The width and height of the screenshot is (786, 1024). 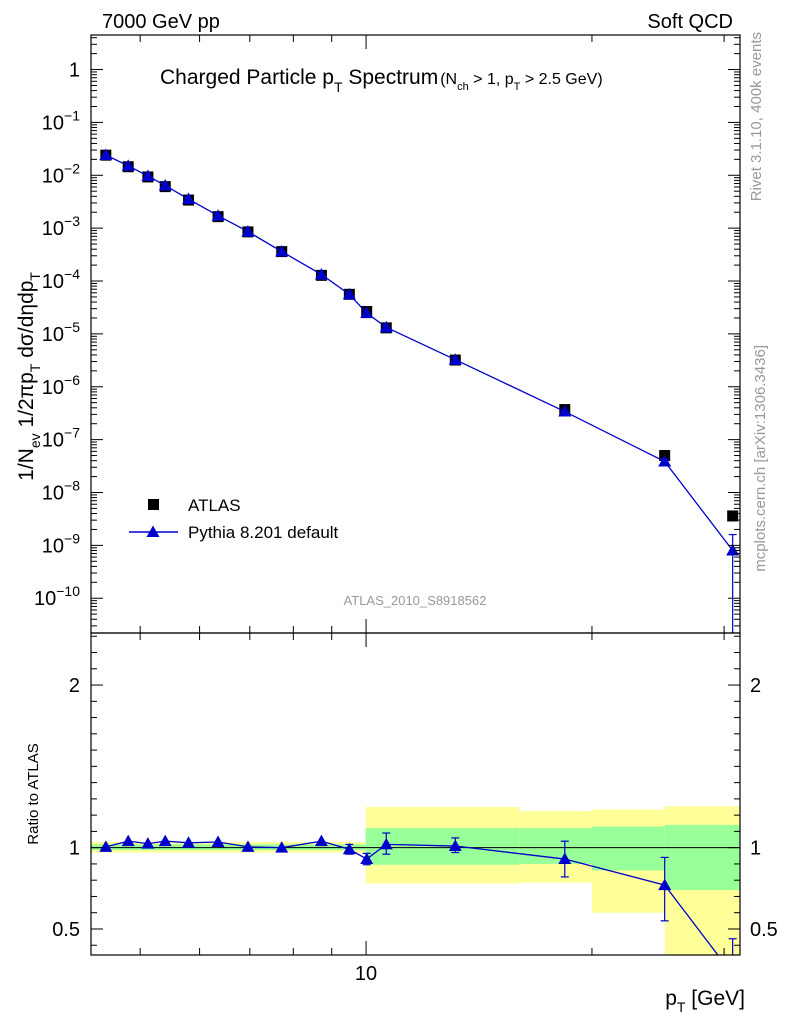 I want to click on legend-atlas-marker, so click(x=153, y=504).